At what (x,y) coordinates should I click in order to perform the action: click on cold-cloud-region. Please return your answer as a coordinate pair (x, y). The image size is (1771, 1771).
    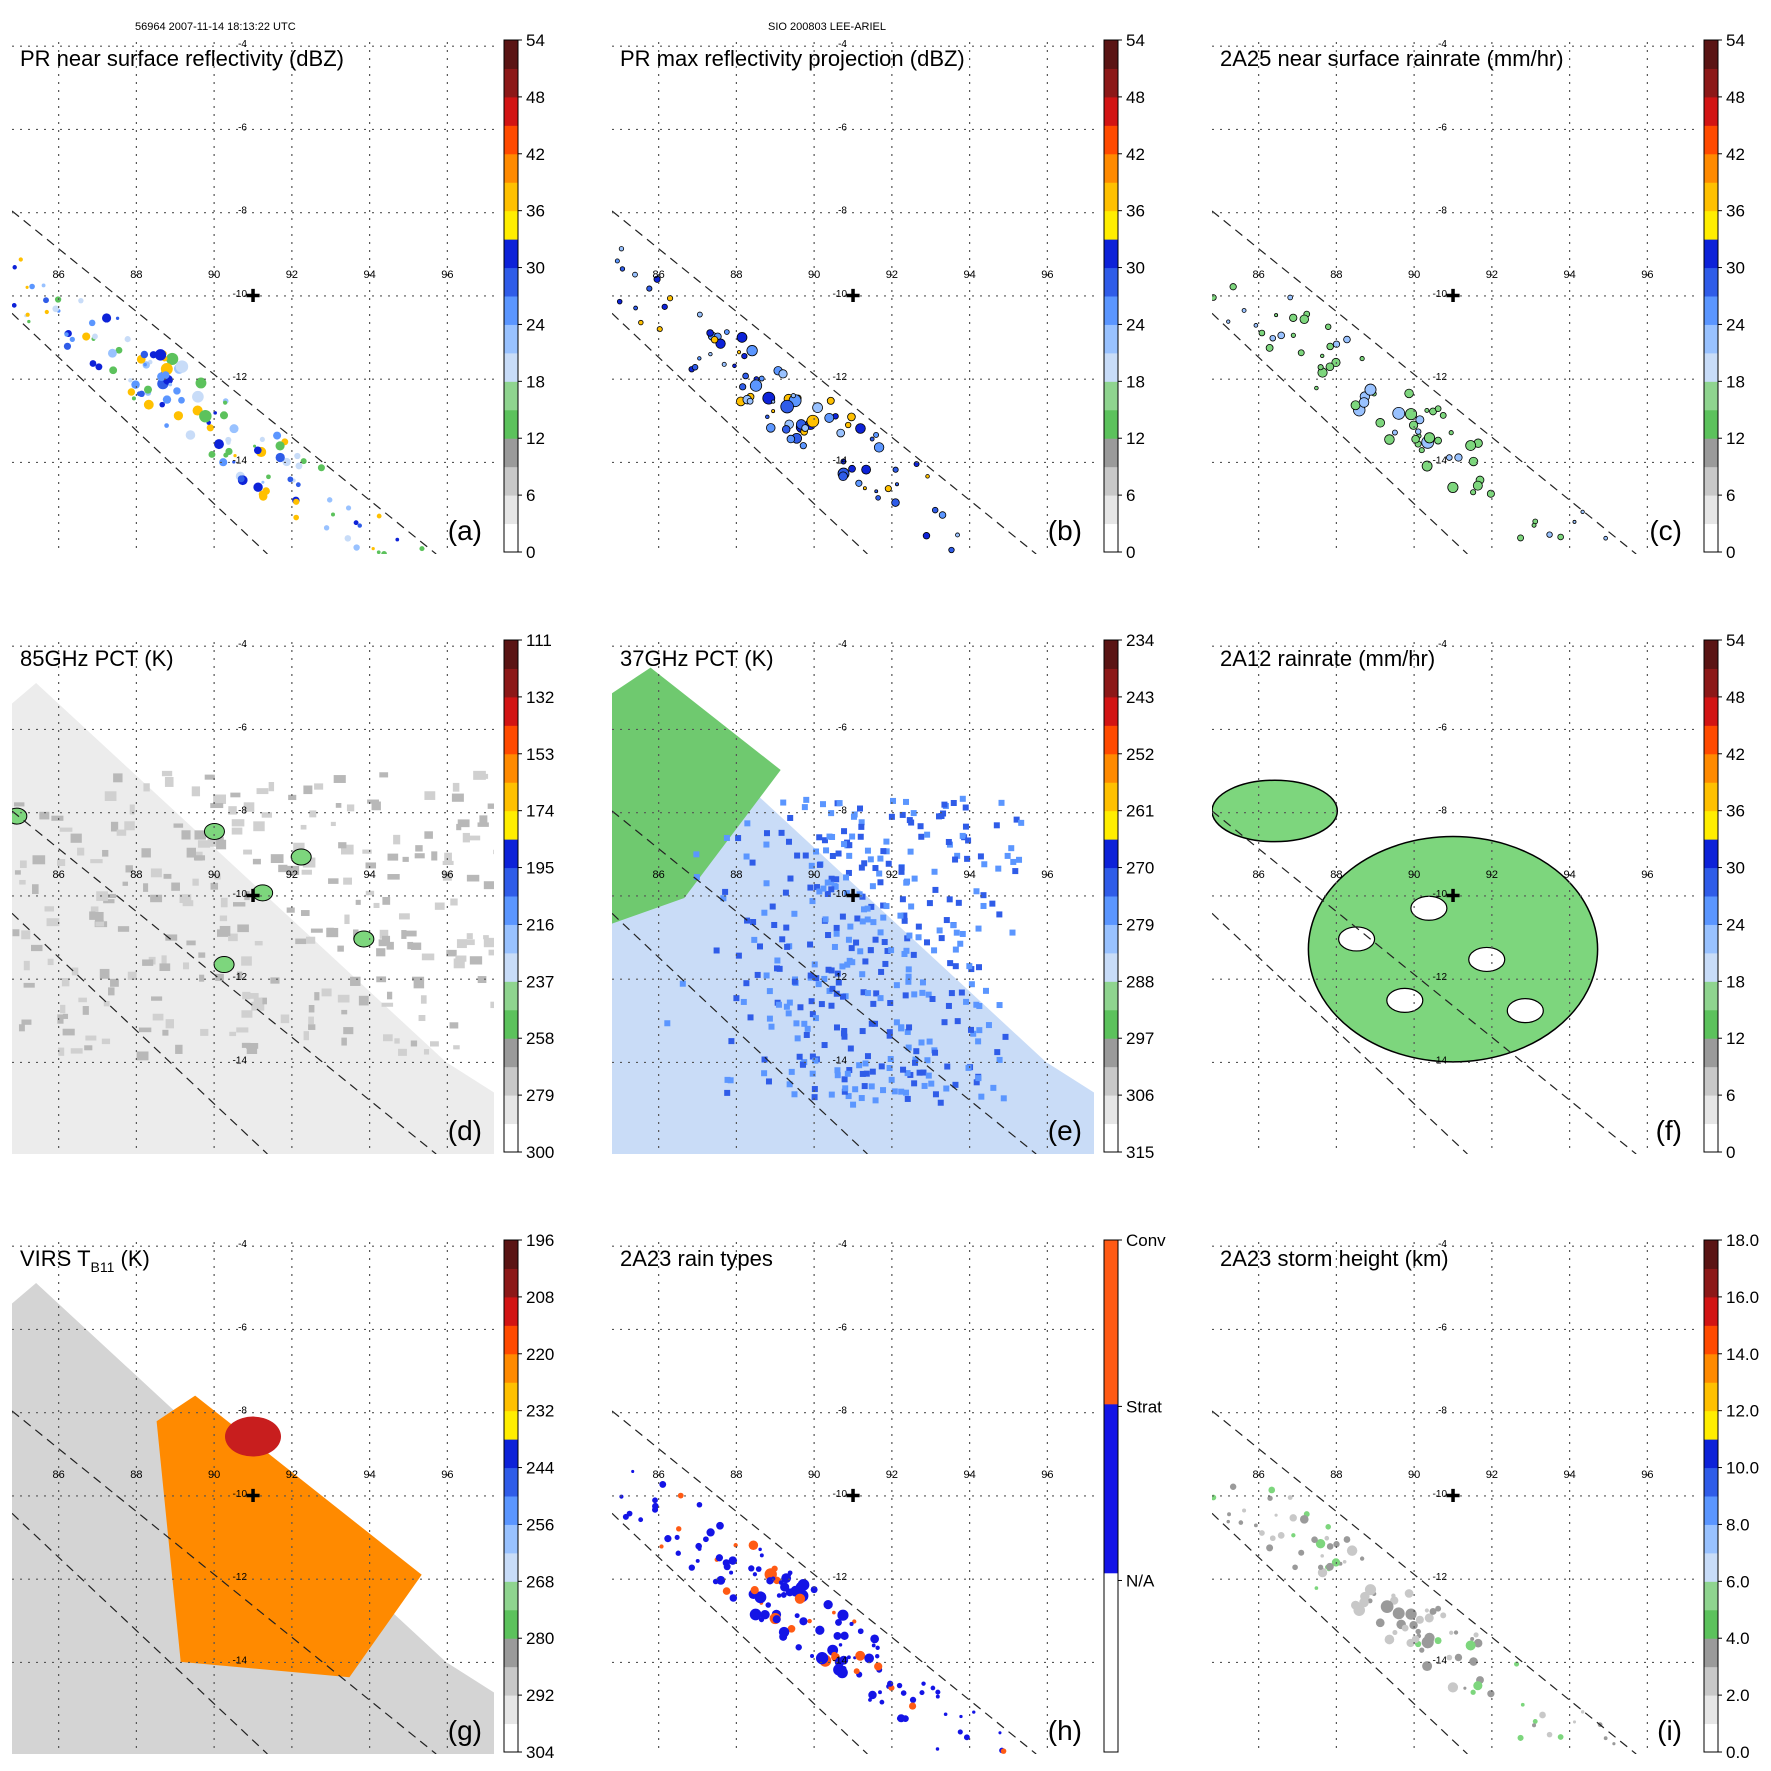
    Looking at the image, I should click on (289, 1536).